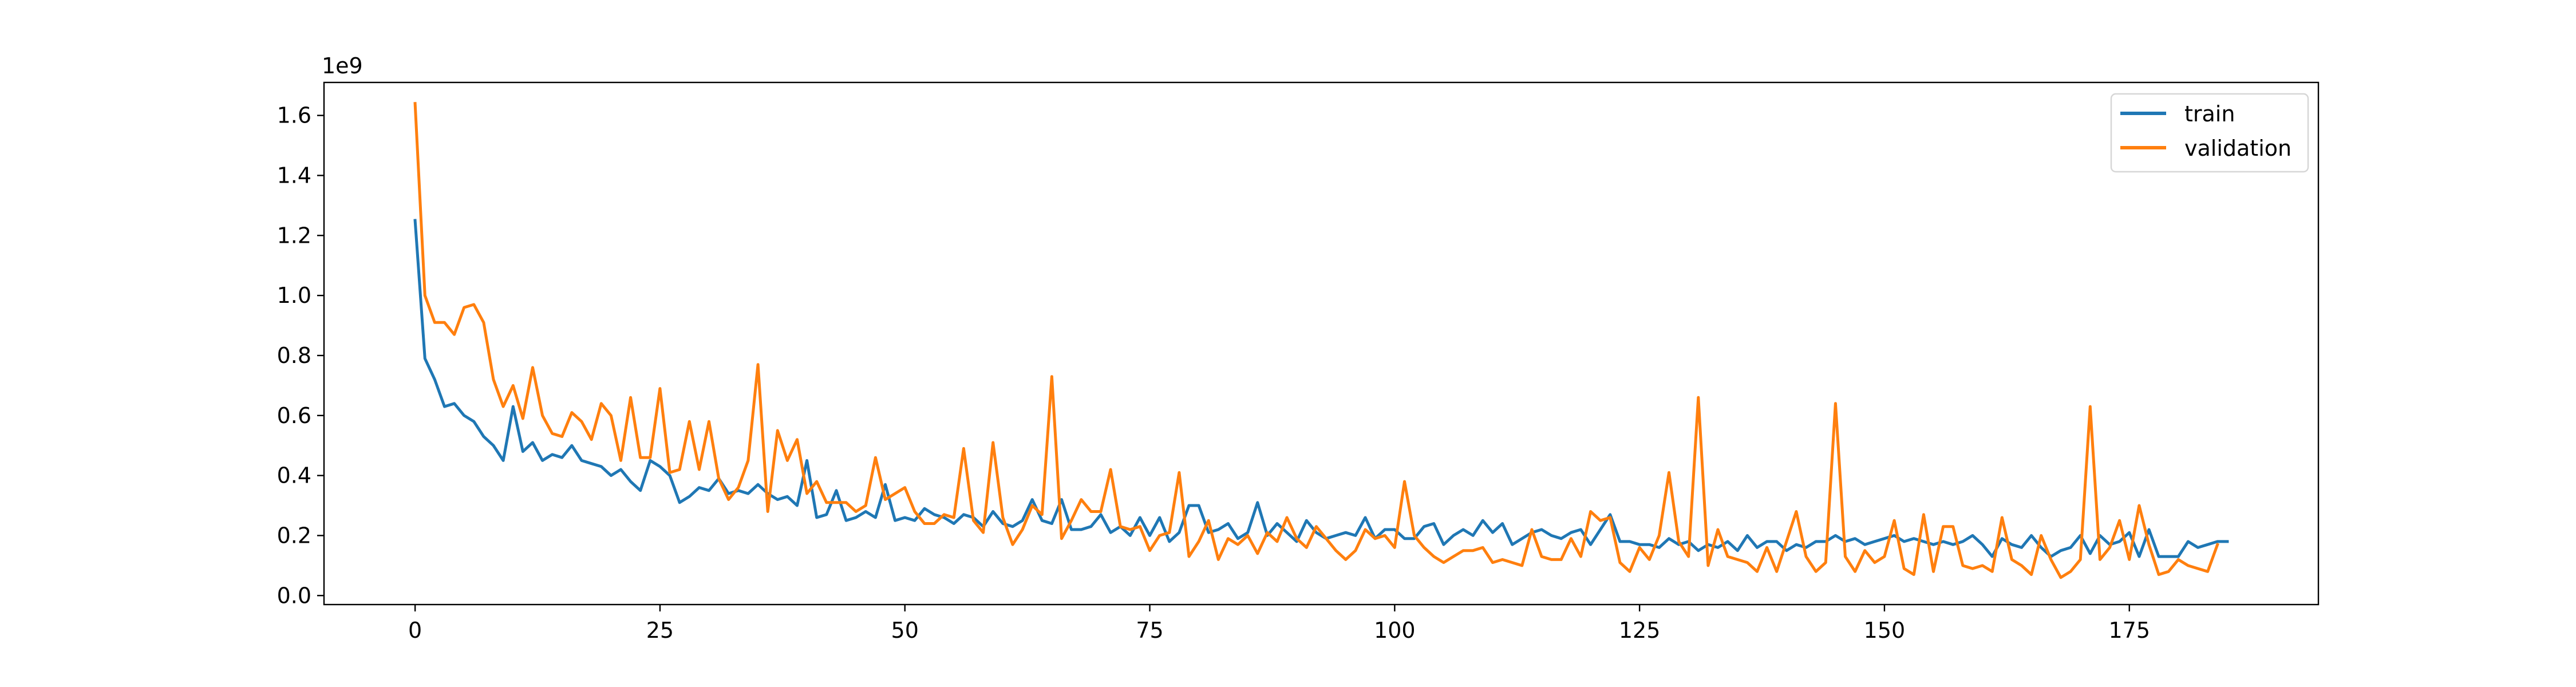 Image resolution: width=2576 pixels, height=687 pixels. Describe the element at coordinates (1149, 630) in the screenshot. I see `x-tick-label: 75` at that location.